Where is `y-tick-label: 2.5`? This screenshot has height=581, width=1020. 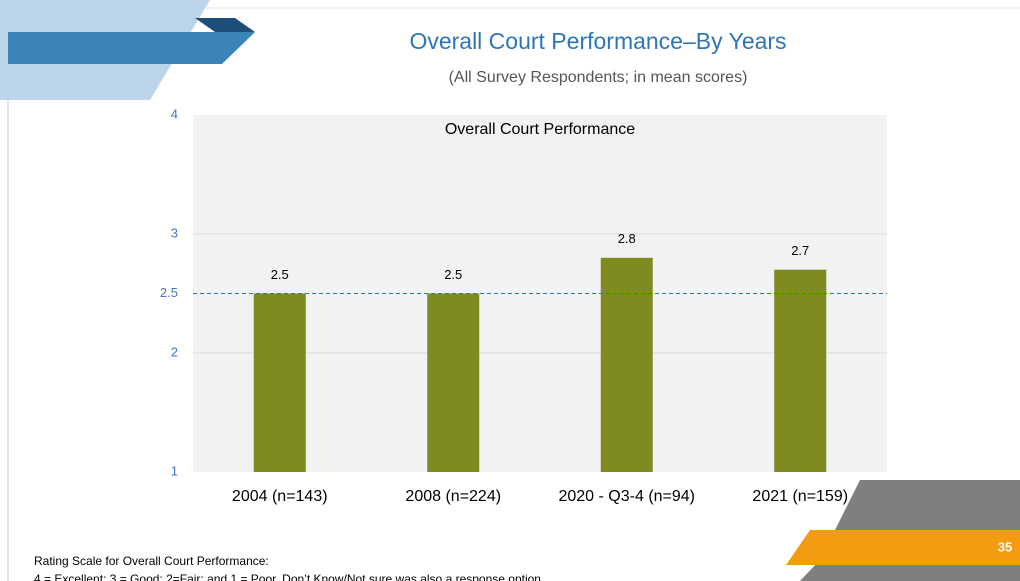
y-tick-label: 2.5 is located at coordinates (169, 292).